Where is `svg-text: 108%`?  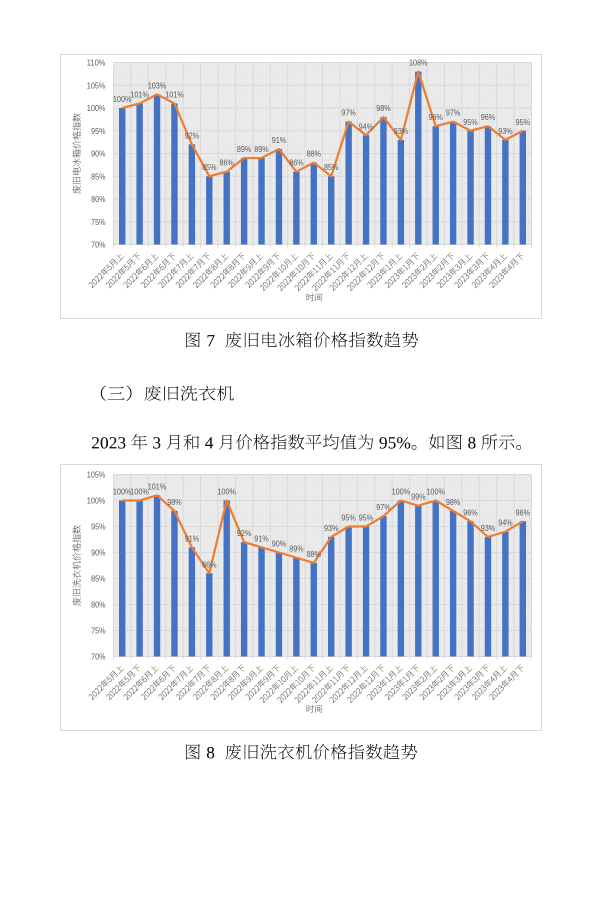
svg-text: 108% is located at coordinates (418, 63).